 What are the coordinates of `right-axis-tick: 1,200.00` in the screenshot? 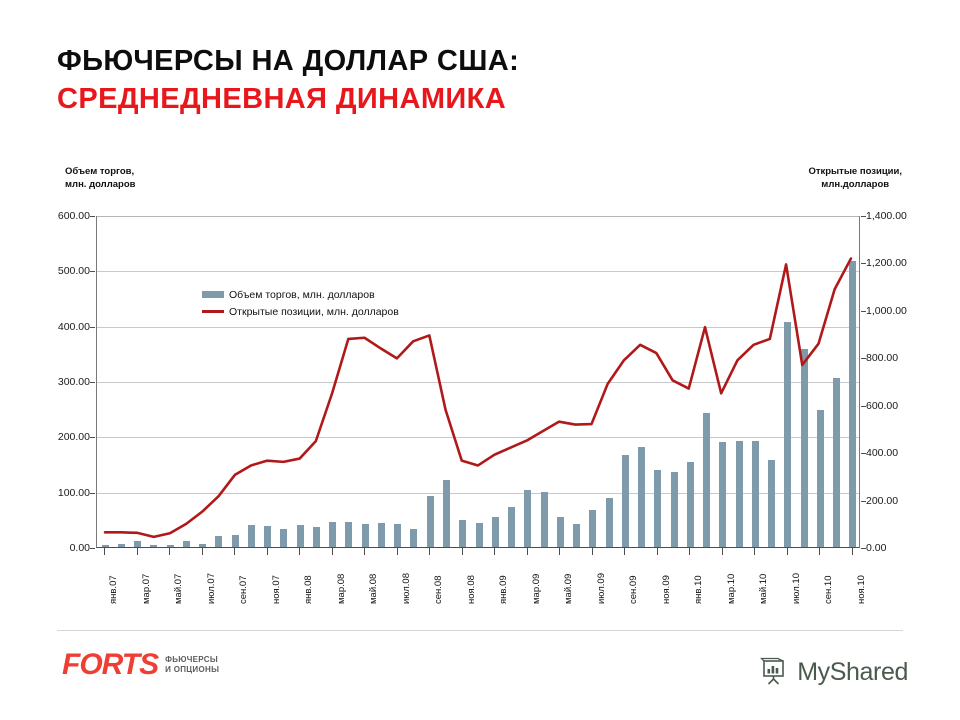 It's located at (884, 263).